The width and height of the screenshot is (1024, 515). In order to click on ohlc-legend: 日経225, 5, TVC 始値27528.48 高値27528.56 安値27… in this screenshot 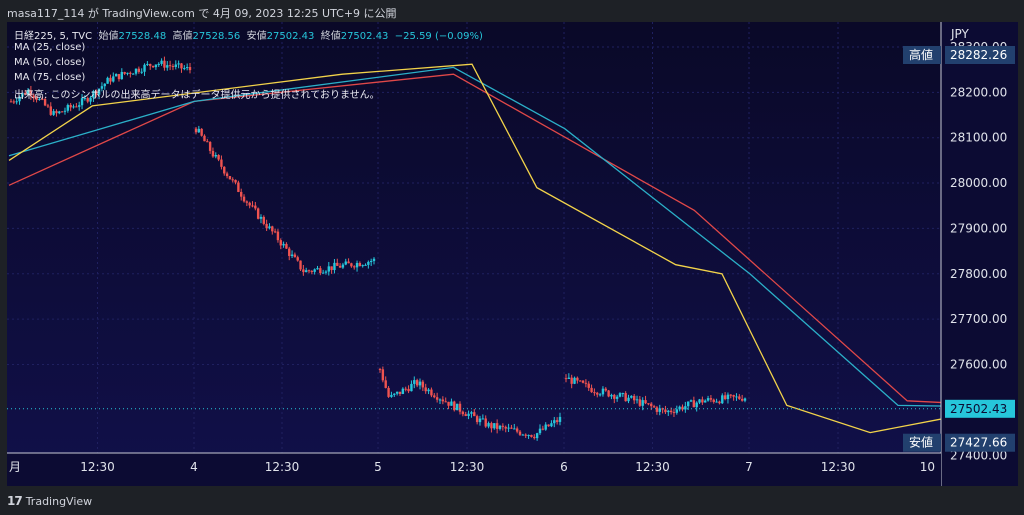, I will do `click(248, 34)`.